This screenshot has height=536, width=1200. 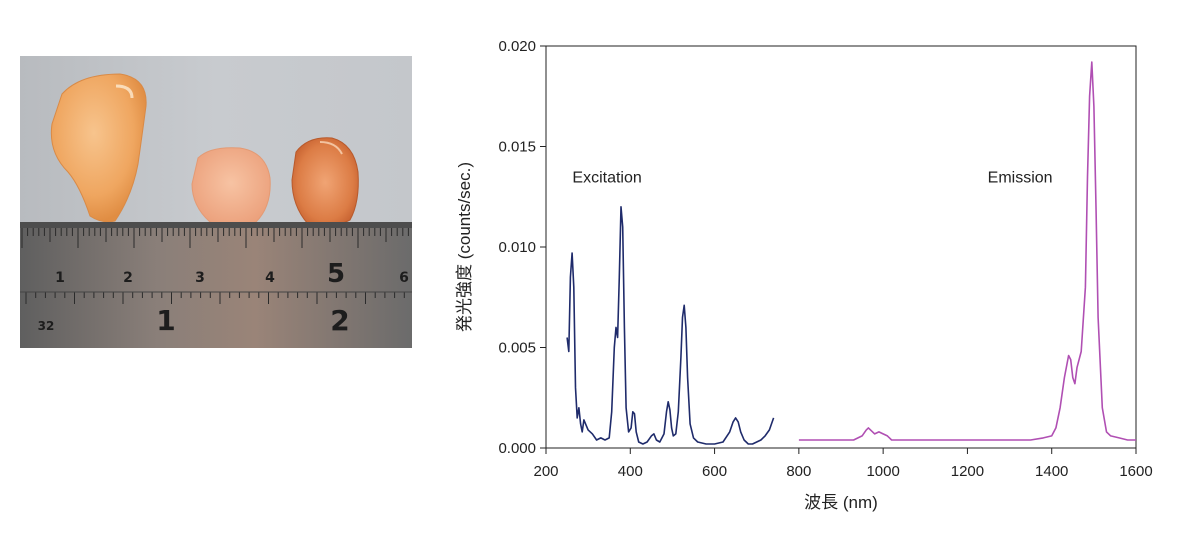 I want to click on x-tick-label: 600, so click(x=714, y=471).